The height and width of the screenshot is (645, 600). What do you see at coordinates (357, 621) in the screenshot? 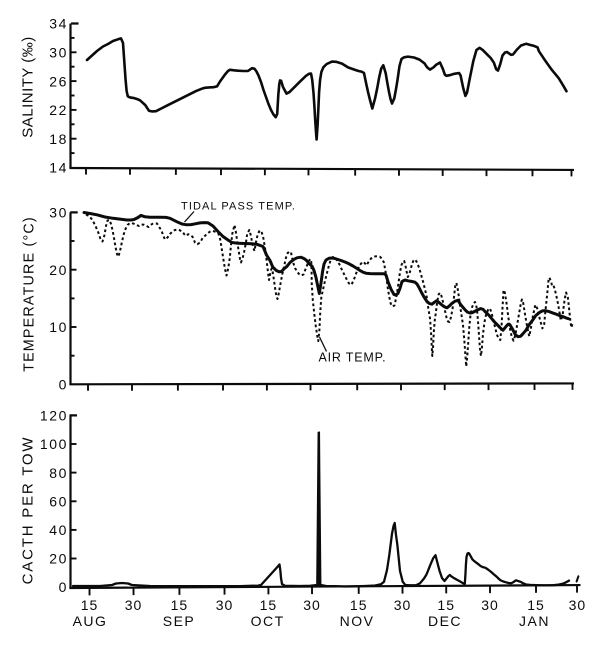
I see `svg-text: NOV` at bounding box center [357, 621].